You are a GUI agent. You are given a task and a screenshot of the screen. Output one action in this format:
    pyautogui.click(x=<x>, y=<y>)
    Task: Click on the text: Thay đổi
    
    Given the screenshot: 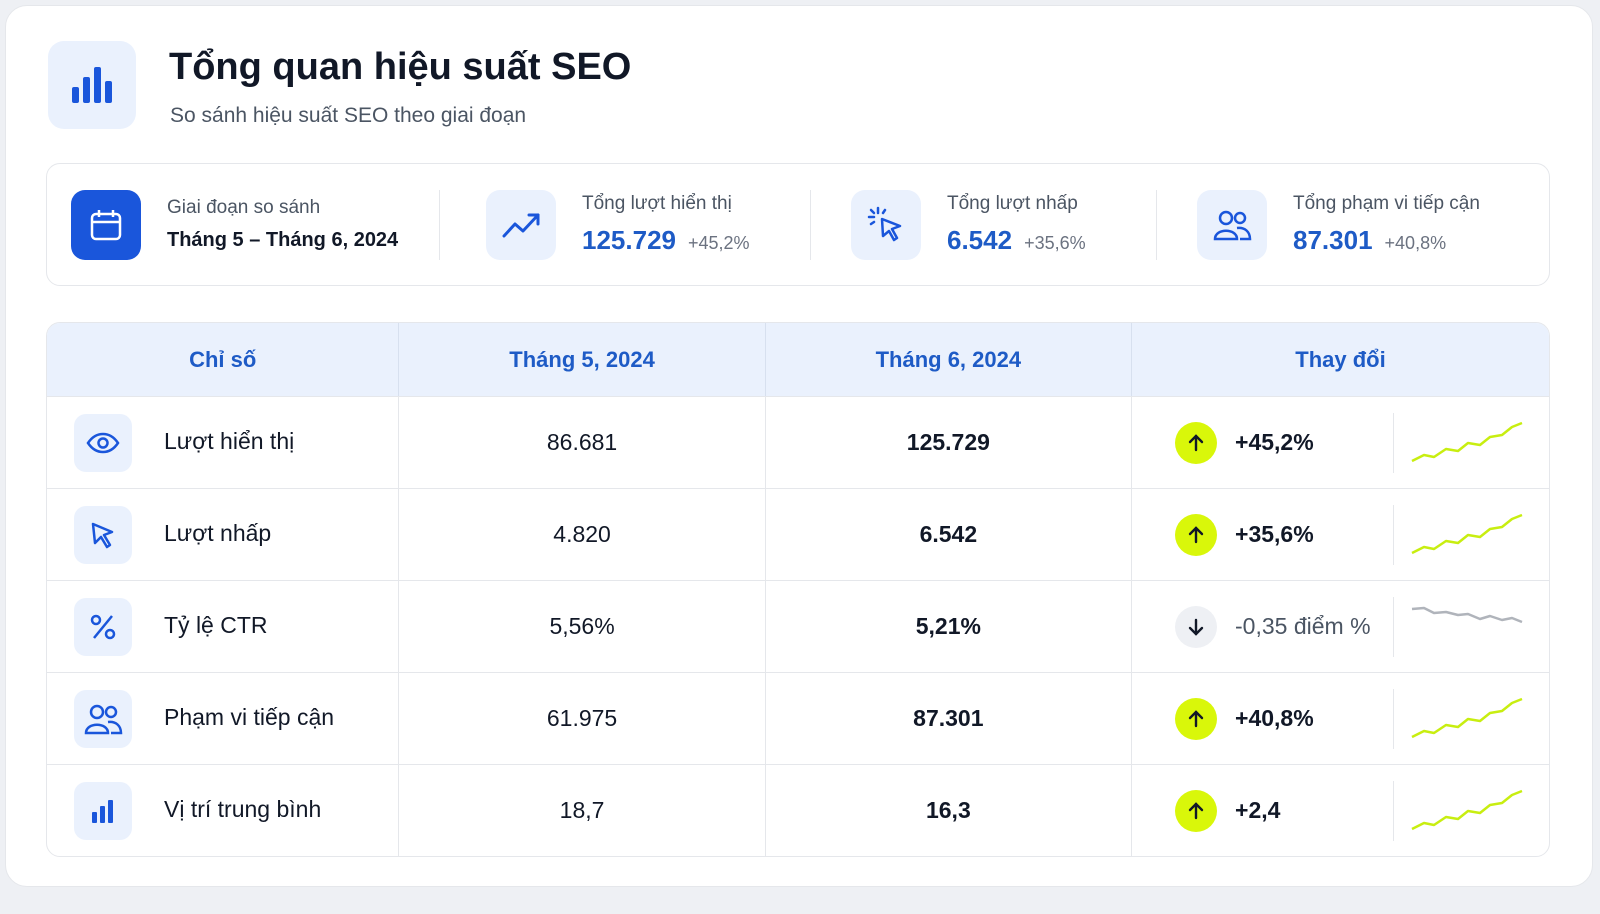 What is the action you would take?
    pyautogui.click(x=1340, y=359)
    